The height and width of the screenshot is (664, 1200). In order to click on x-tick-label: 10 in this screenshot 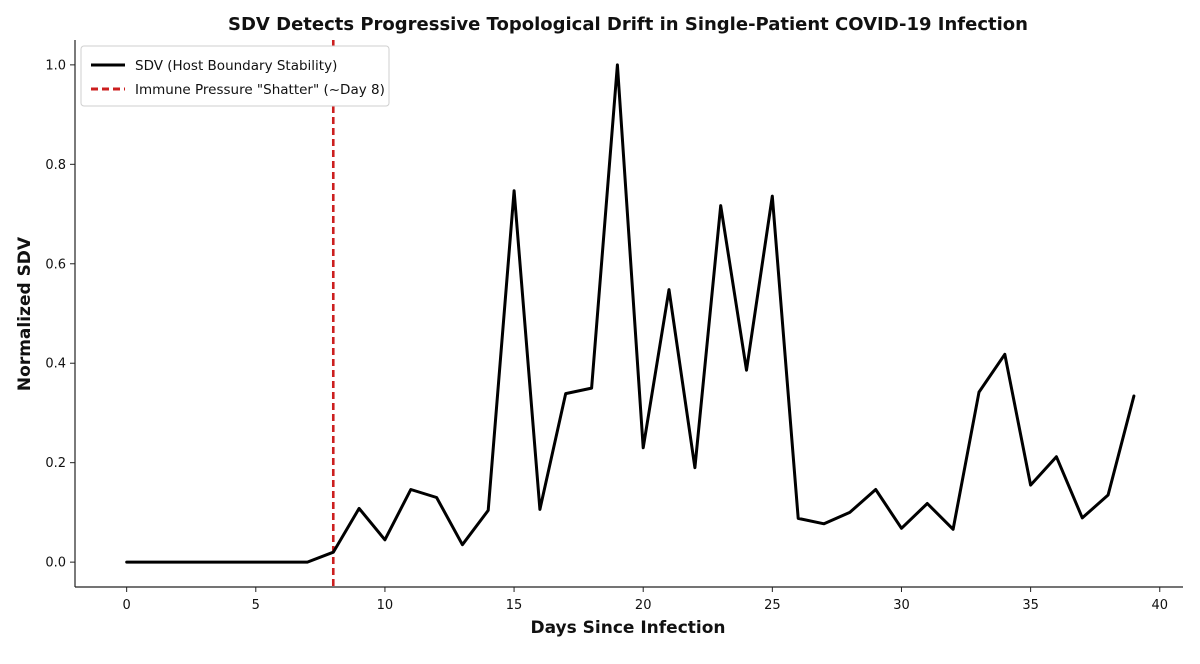, I will do `click(385, 605)`.